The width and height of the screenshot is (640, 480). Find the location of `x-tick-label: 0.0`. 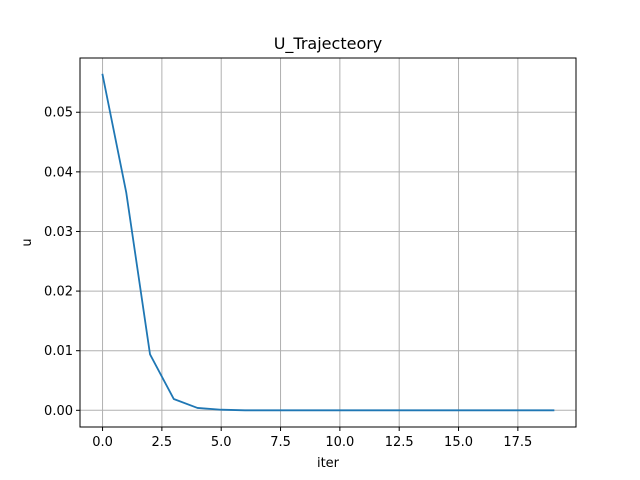

x-tick-label: 0.0 is located at coordinates (102, 442).